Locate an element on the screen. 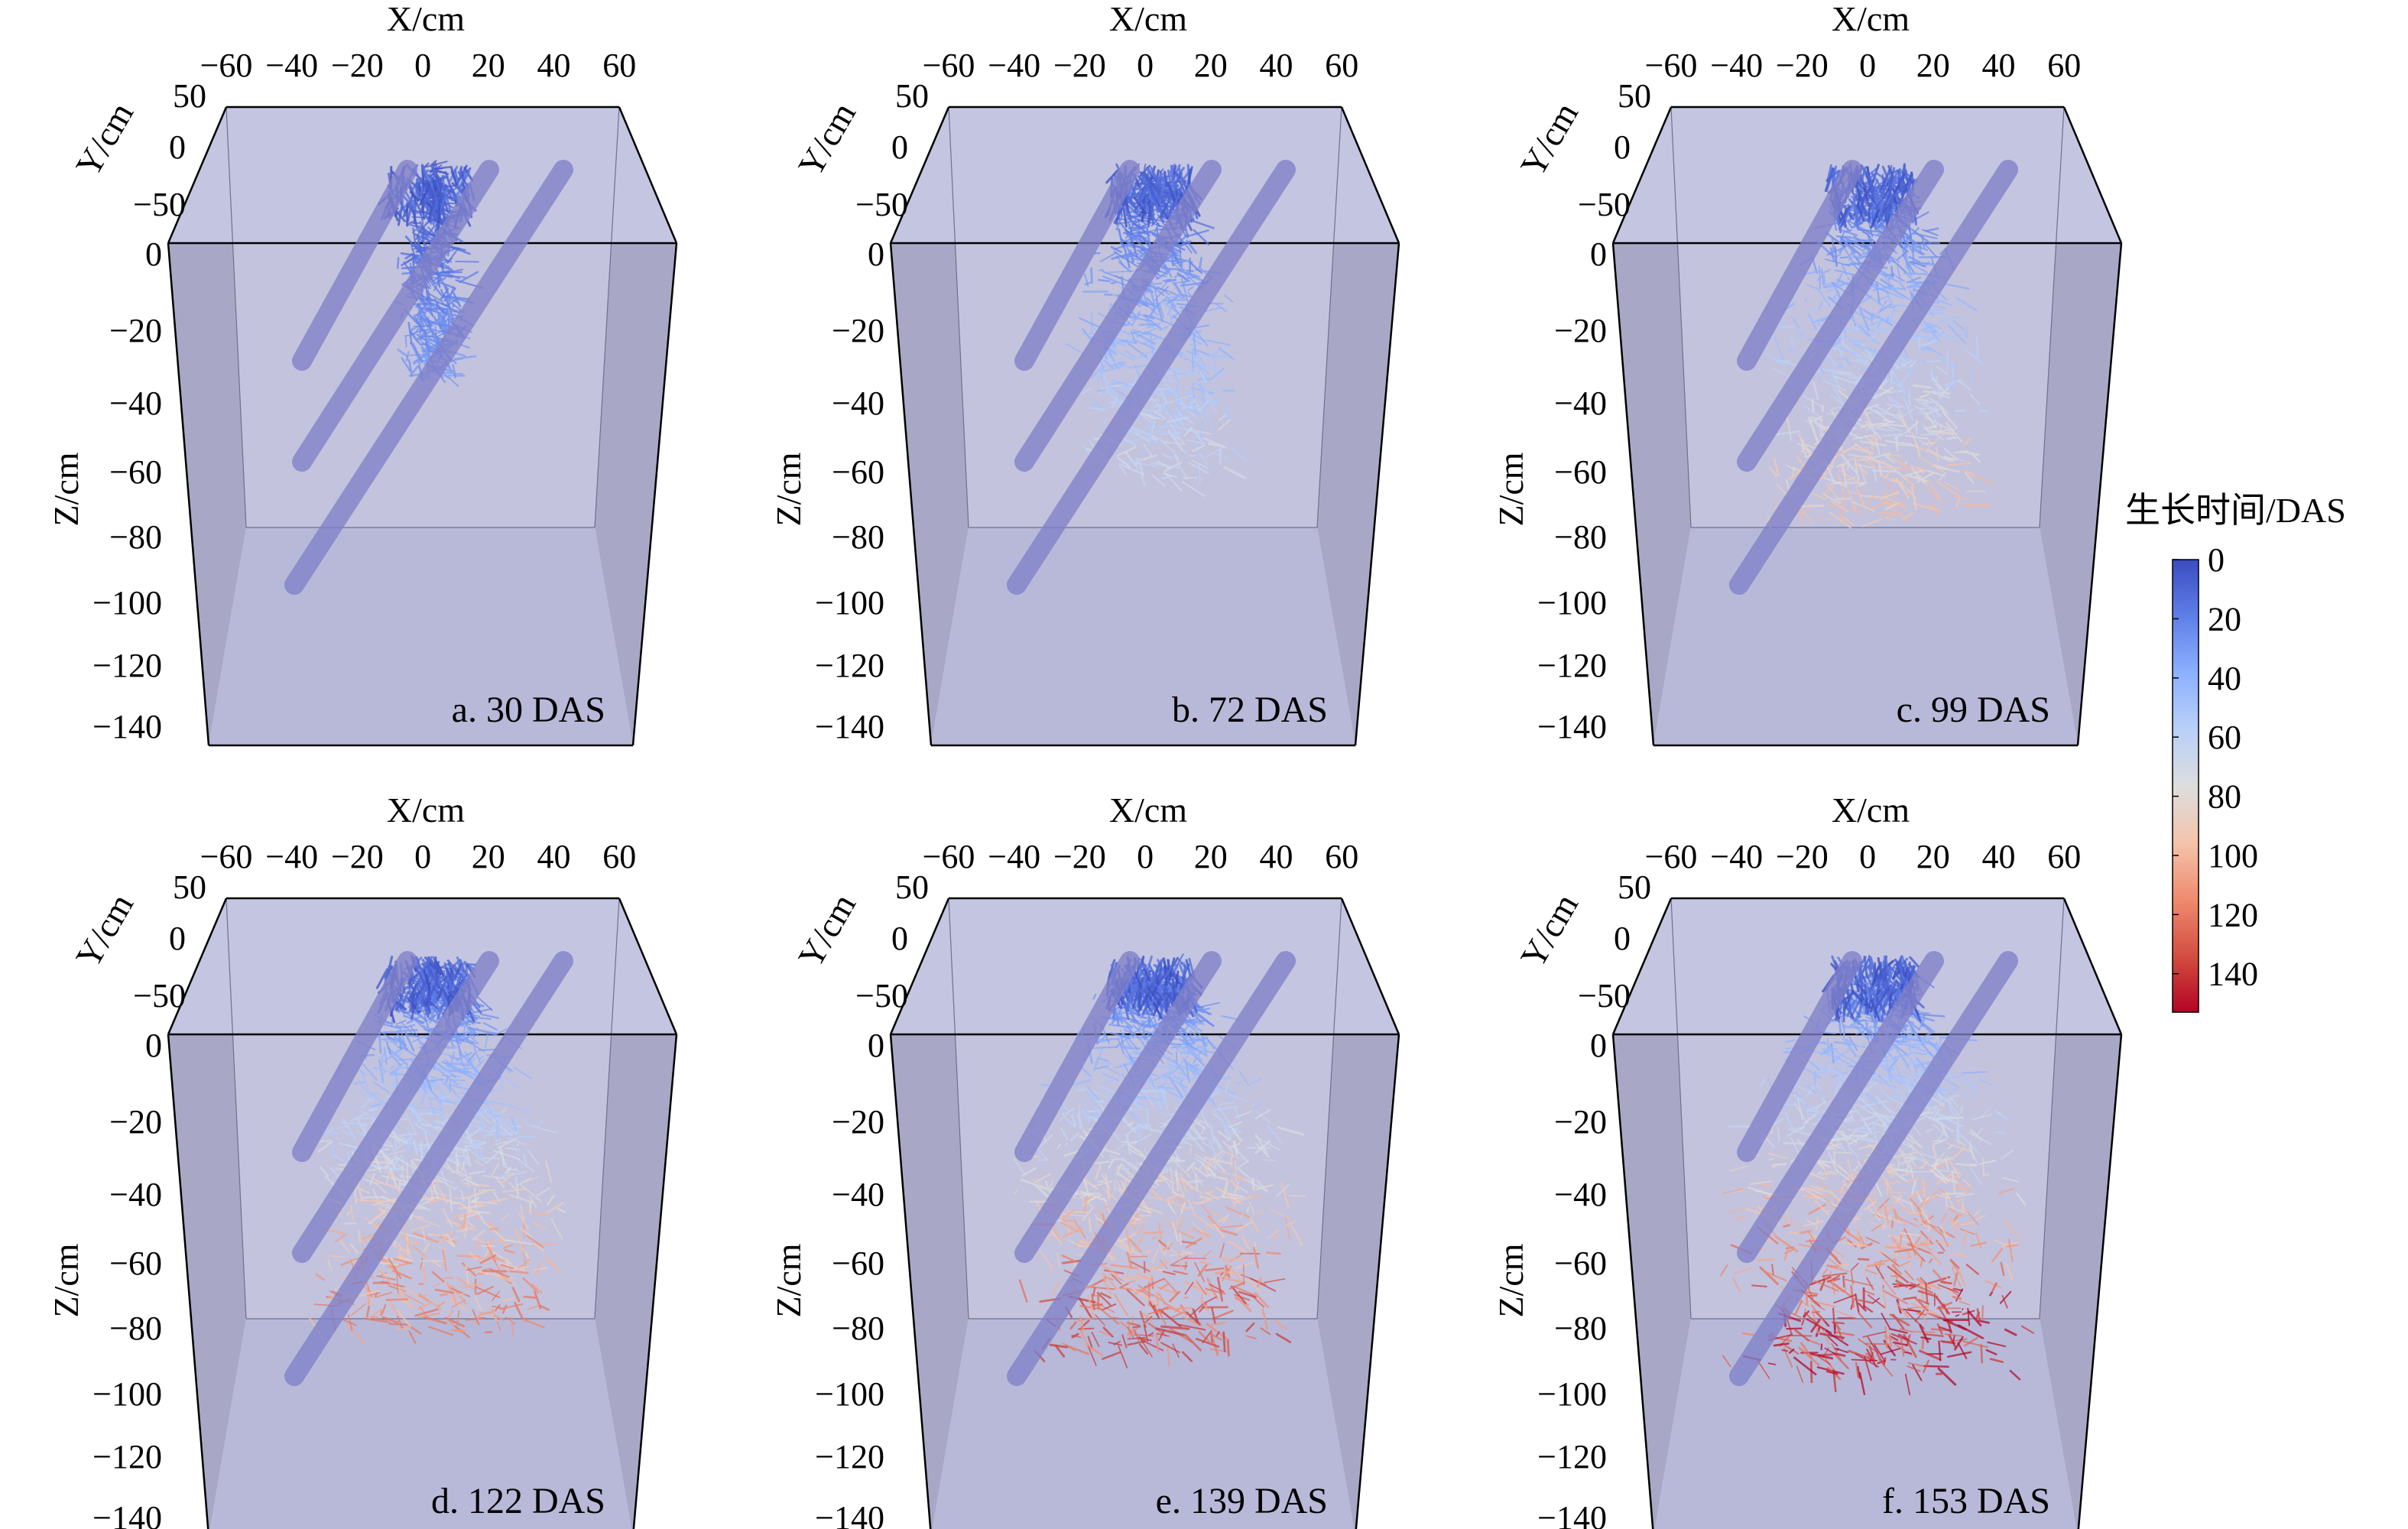  x-tick-label: −40 is located at coordinates (1014, 65).